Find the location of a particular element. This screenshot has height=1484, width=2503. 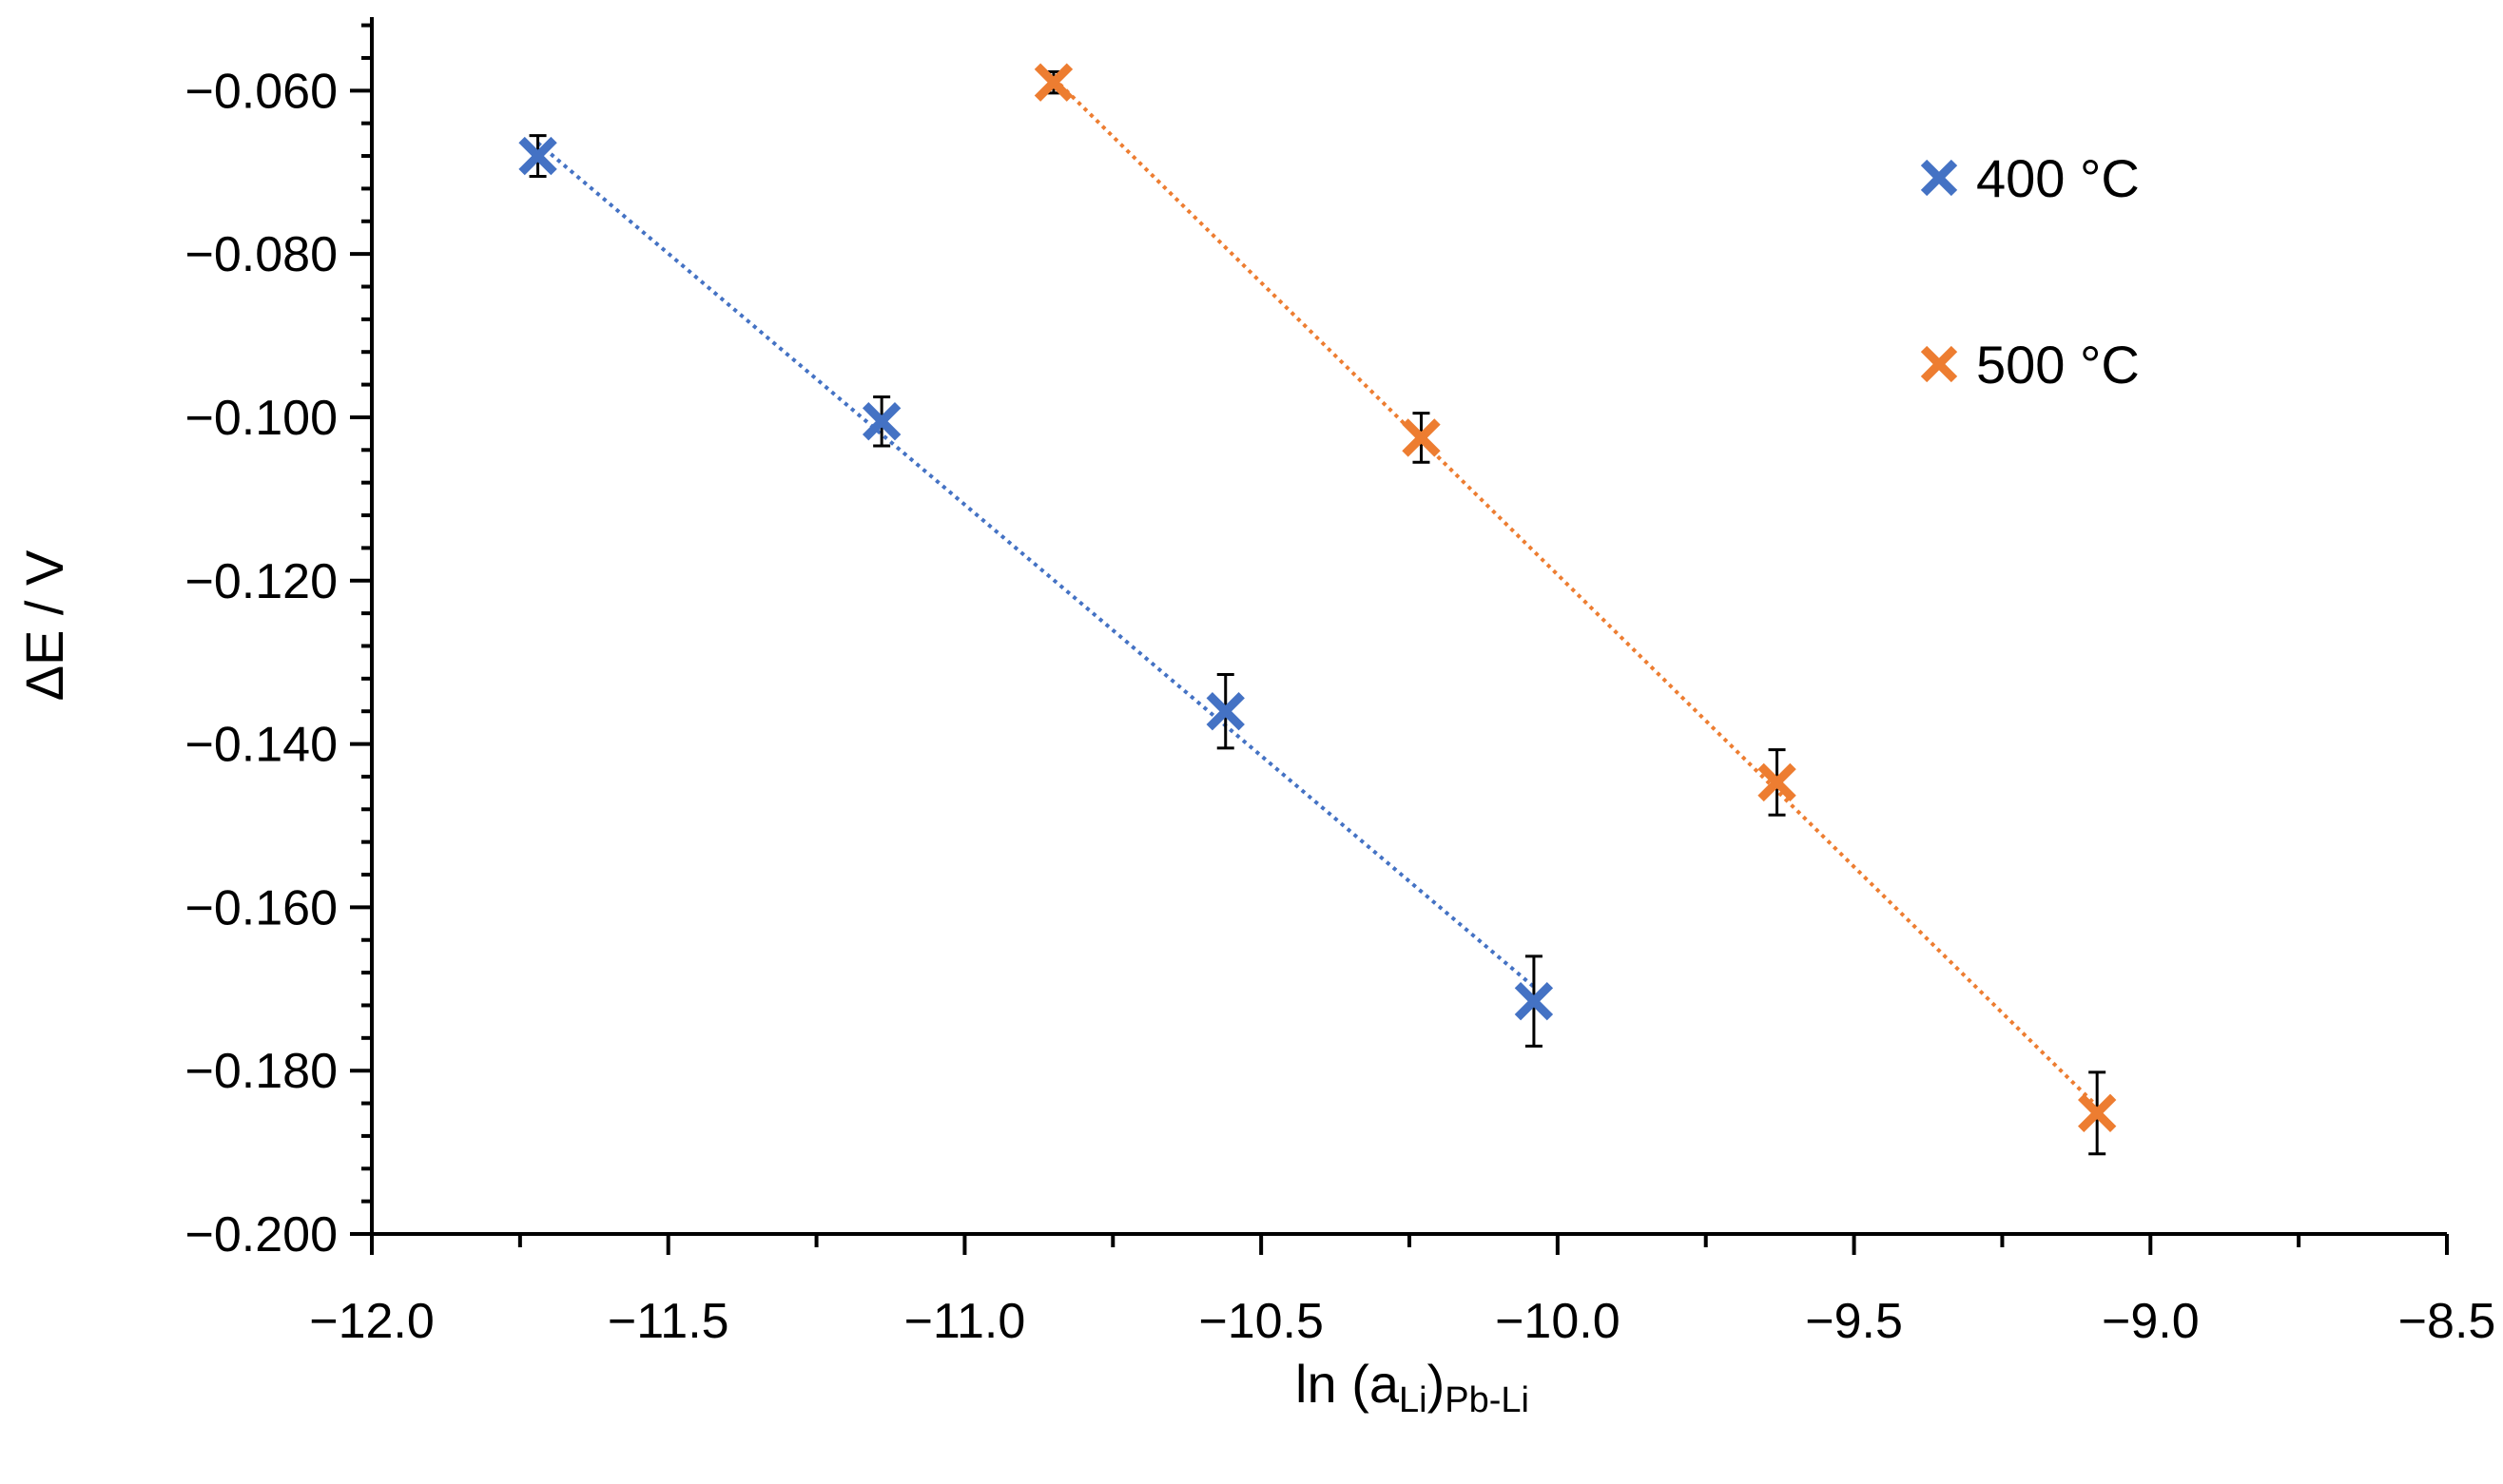

legend-label: 400 °C is located at coordinates (2058, 178).